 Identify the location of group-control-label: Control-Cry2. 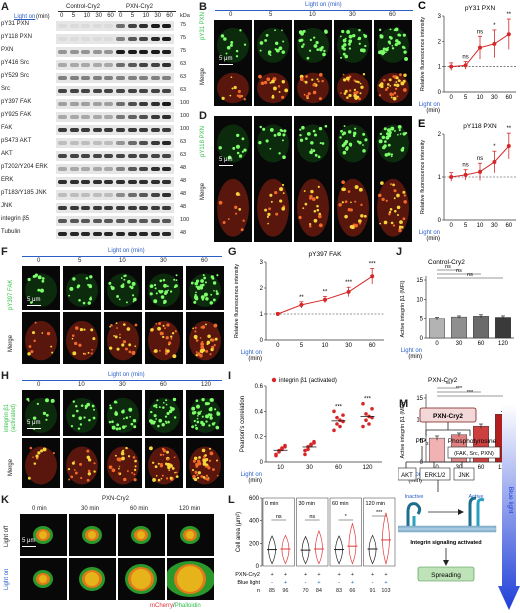
(83, 7).